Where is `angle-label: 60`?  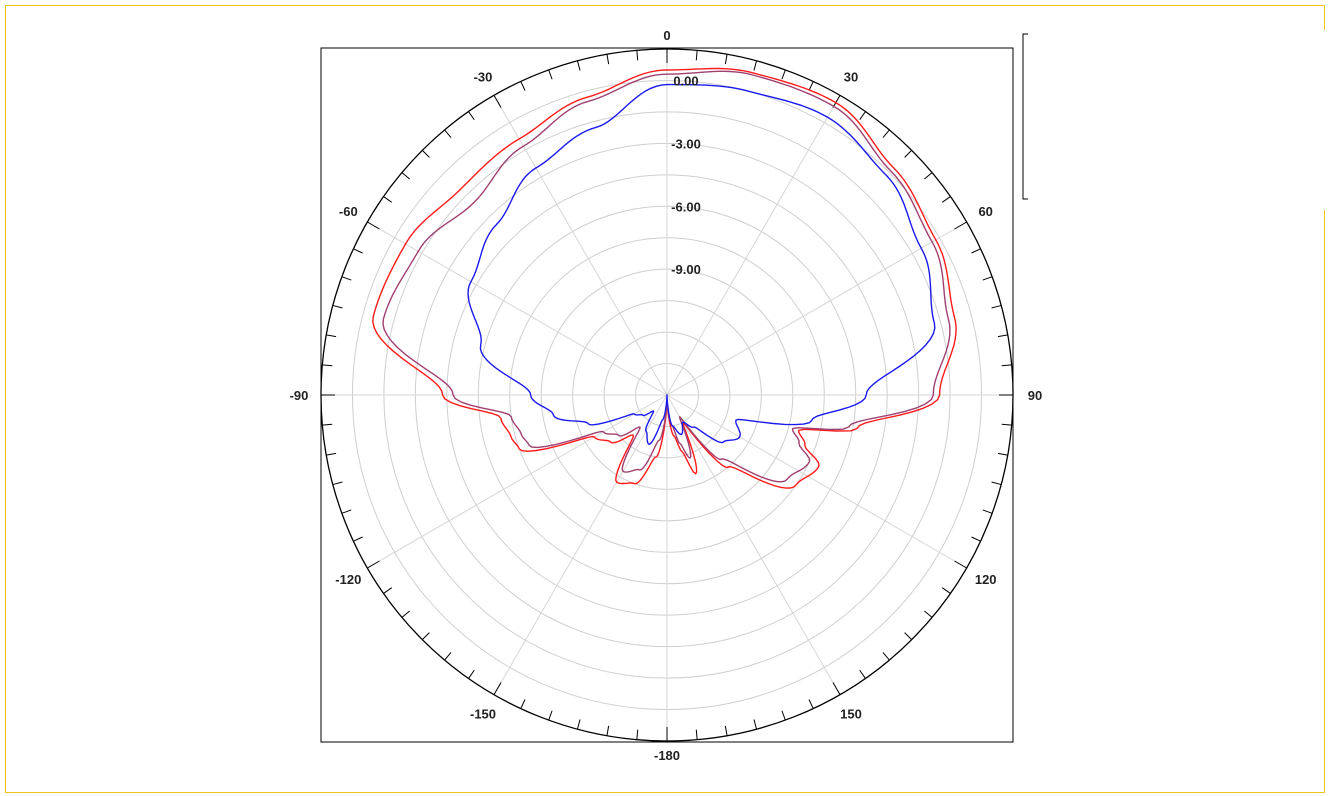
angle-label: 60 is located at coordinates (985, 211).